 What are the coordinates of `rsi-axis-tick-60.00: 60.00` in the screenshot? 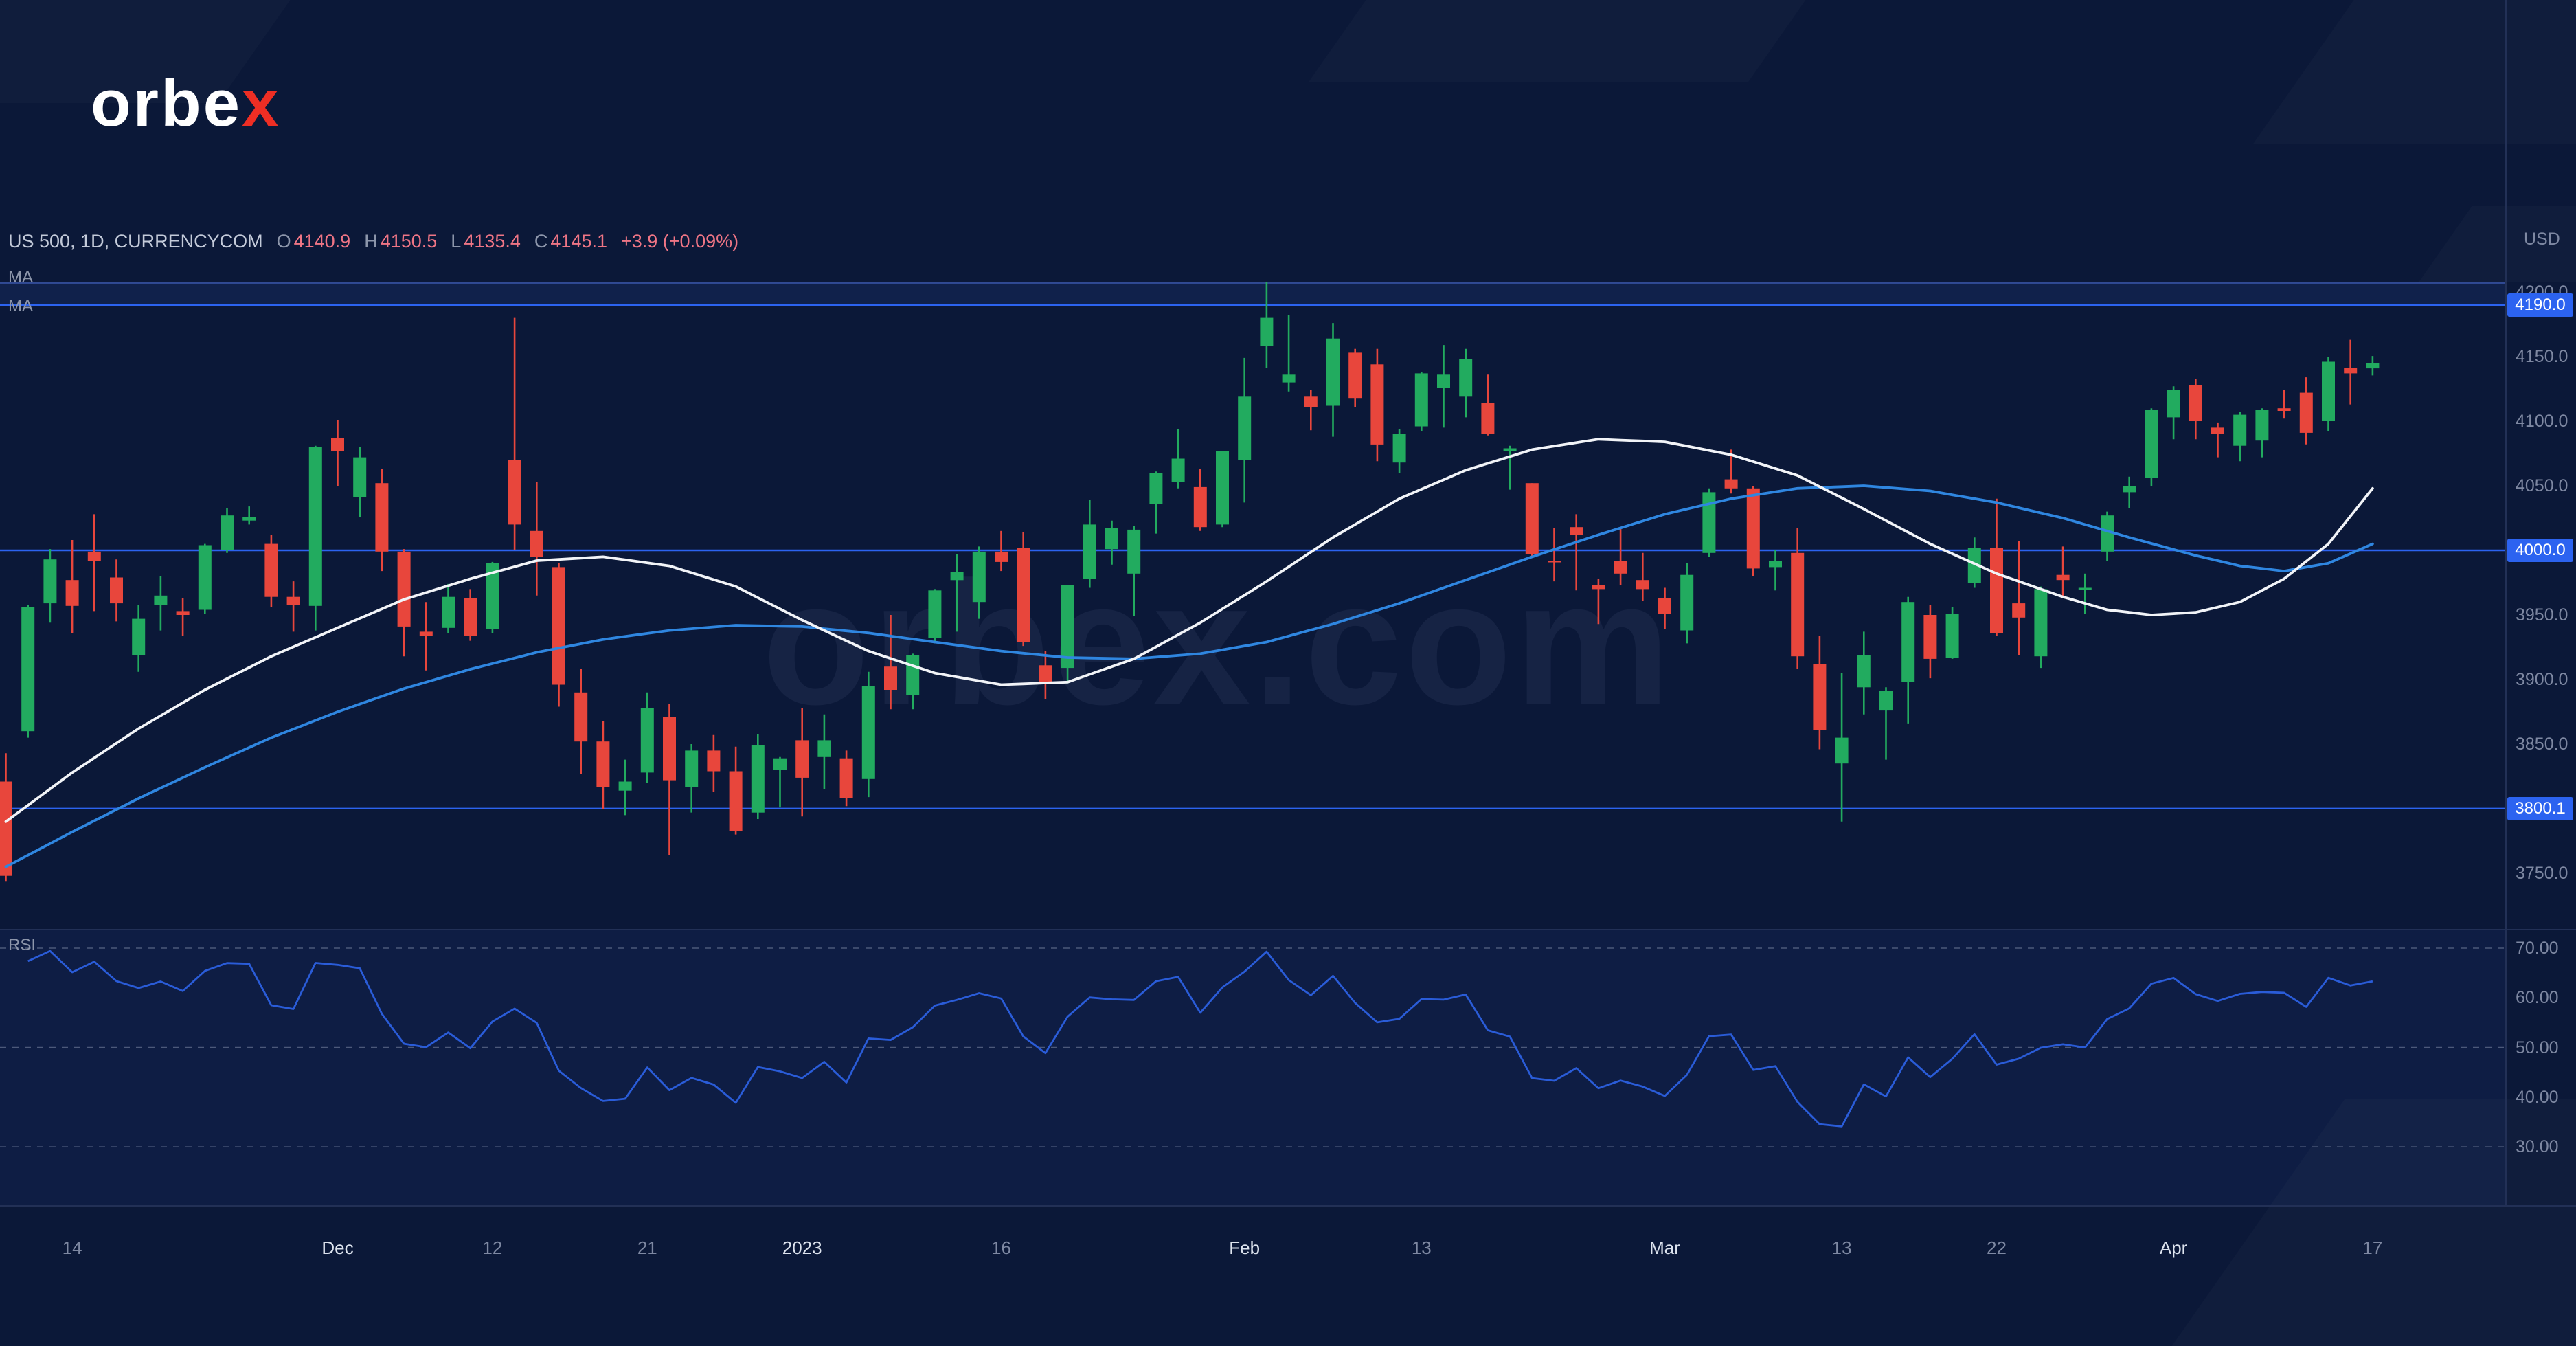 It's located at (2537, 998).